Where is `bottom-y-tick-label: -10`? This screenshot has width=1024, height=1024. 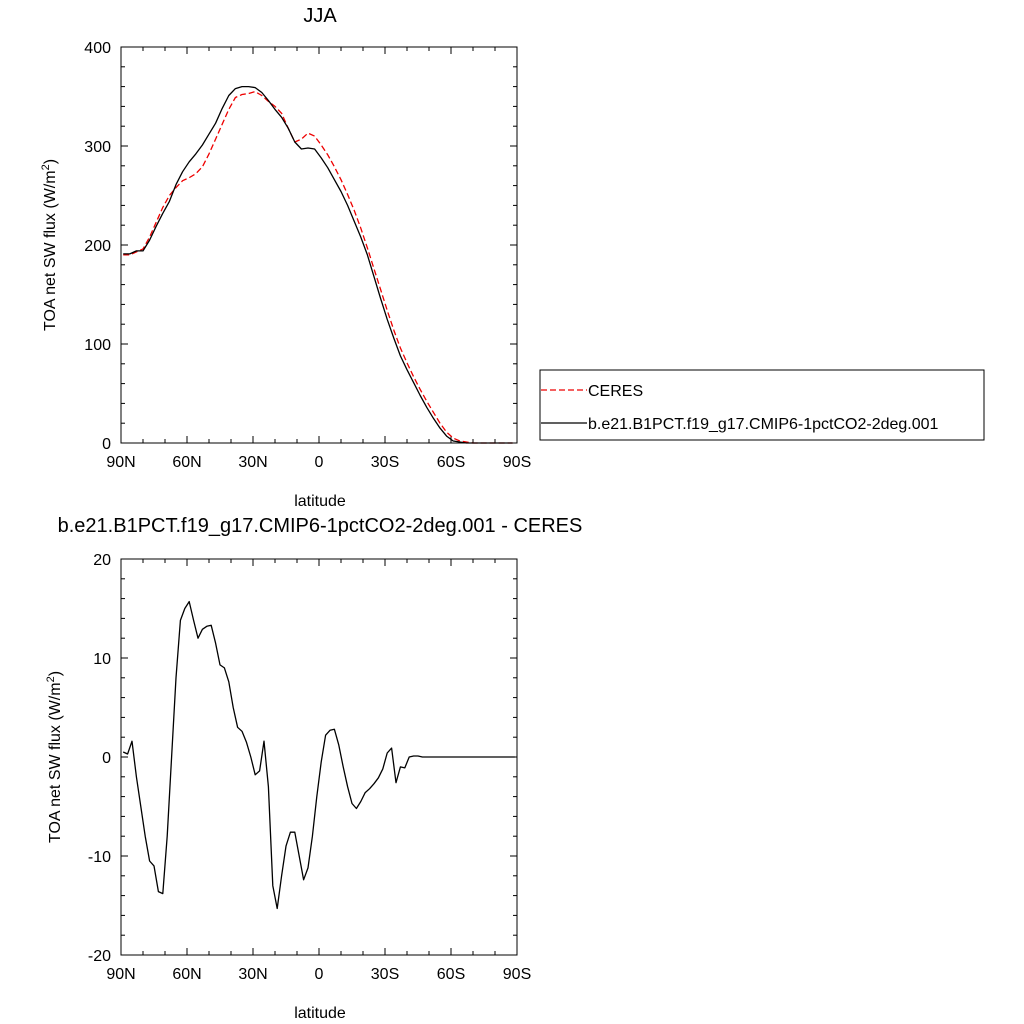
bottom-y-tick-label: -10 is located at coordinates (99, 857).